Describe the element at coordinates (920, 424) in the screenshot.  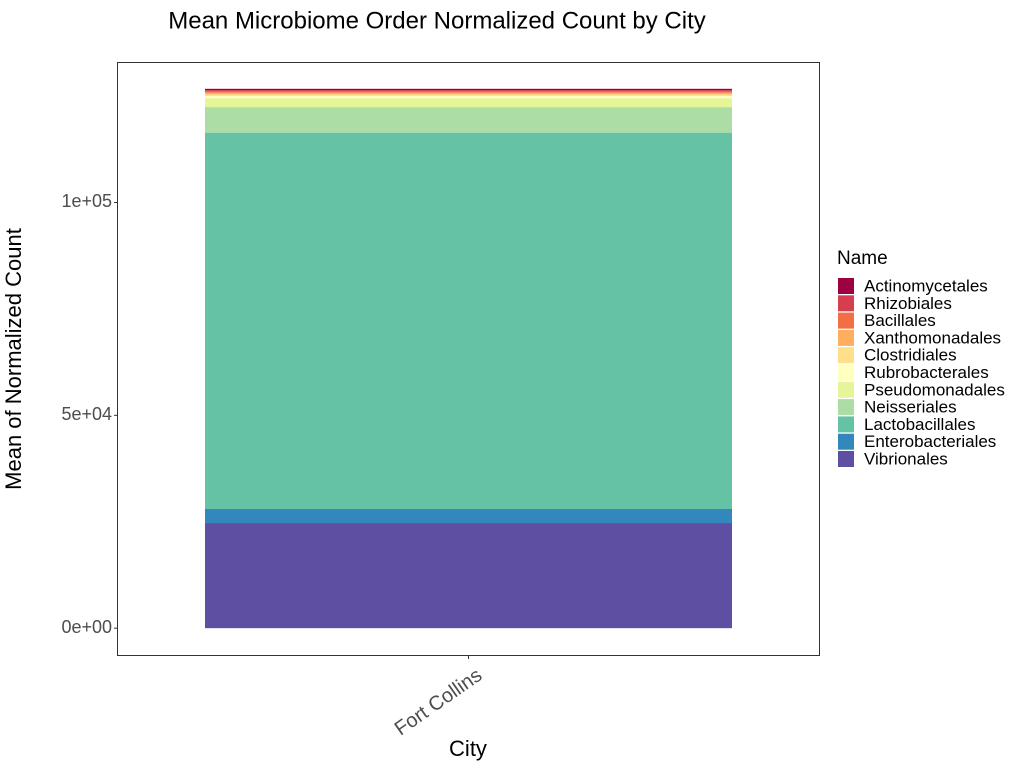
I see `legend-label-lactobacillales: Lactobacillales` at that location.